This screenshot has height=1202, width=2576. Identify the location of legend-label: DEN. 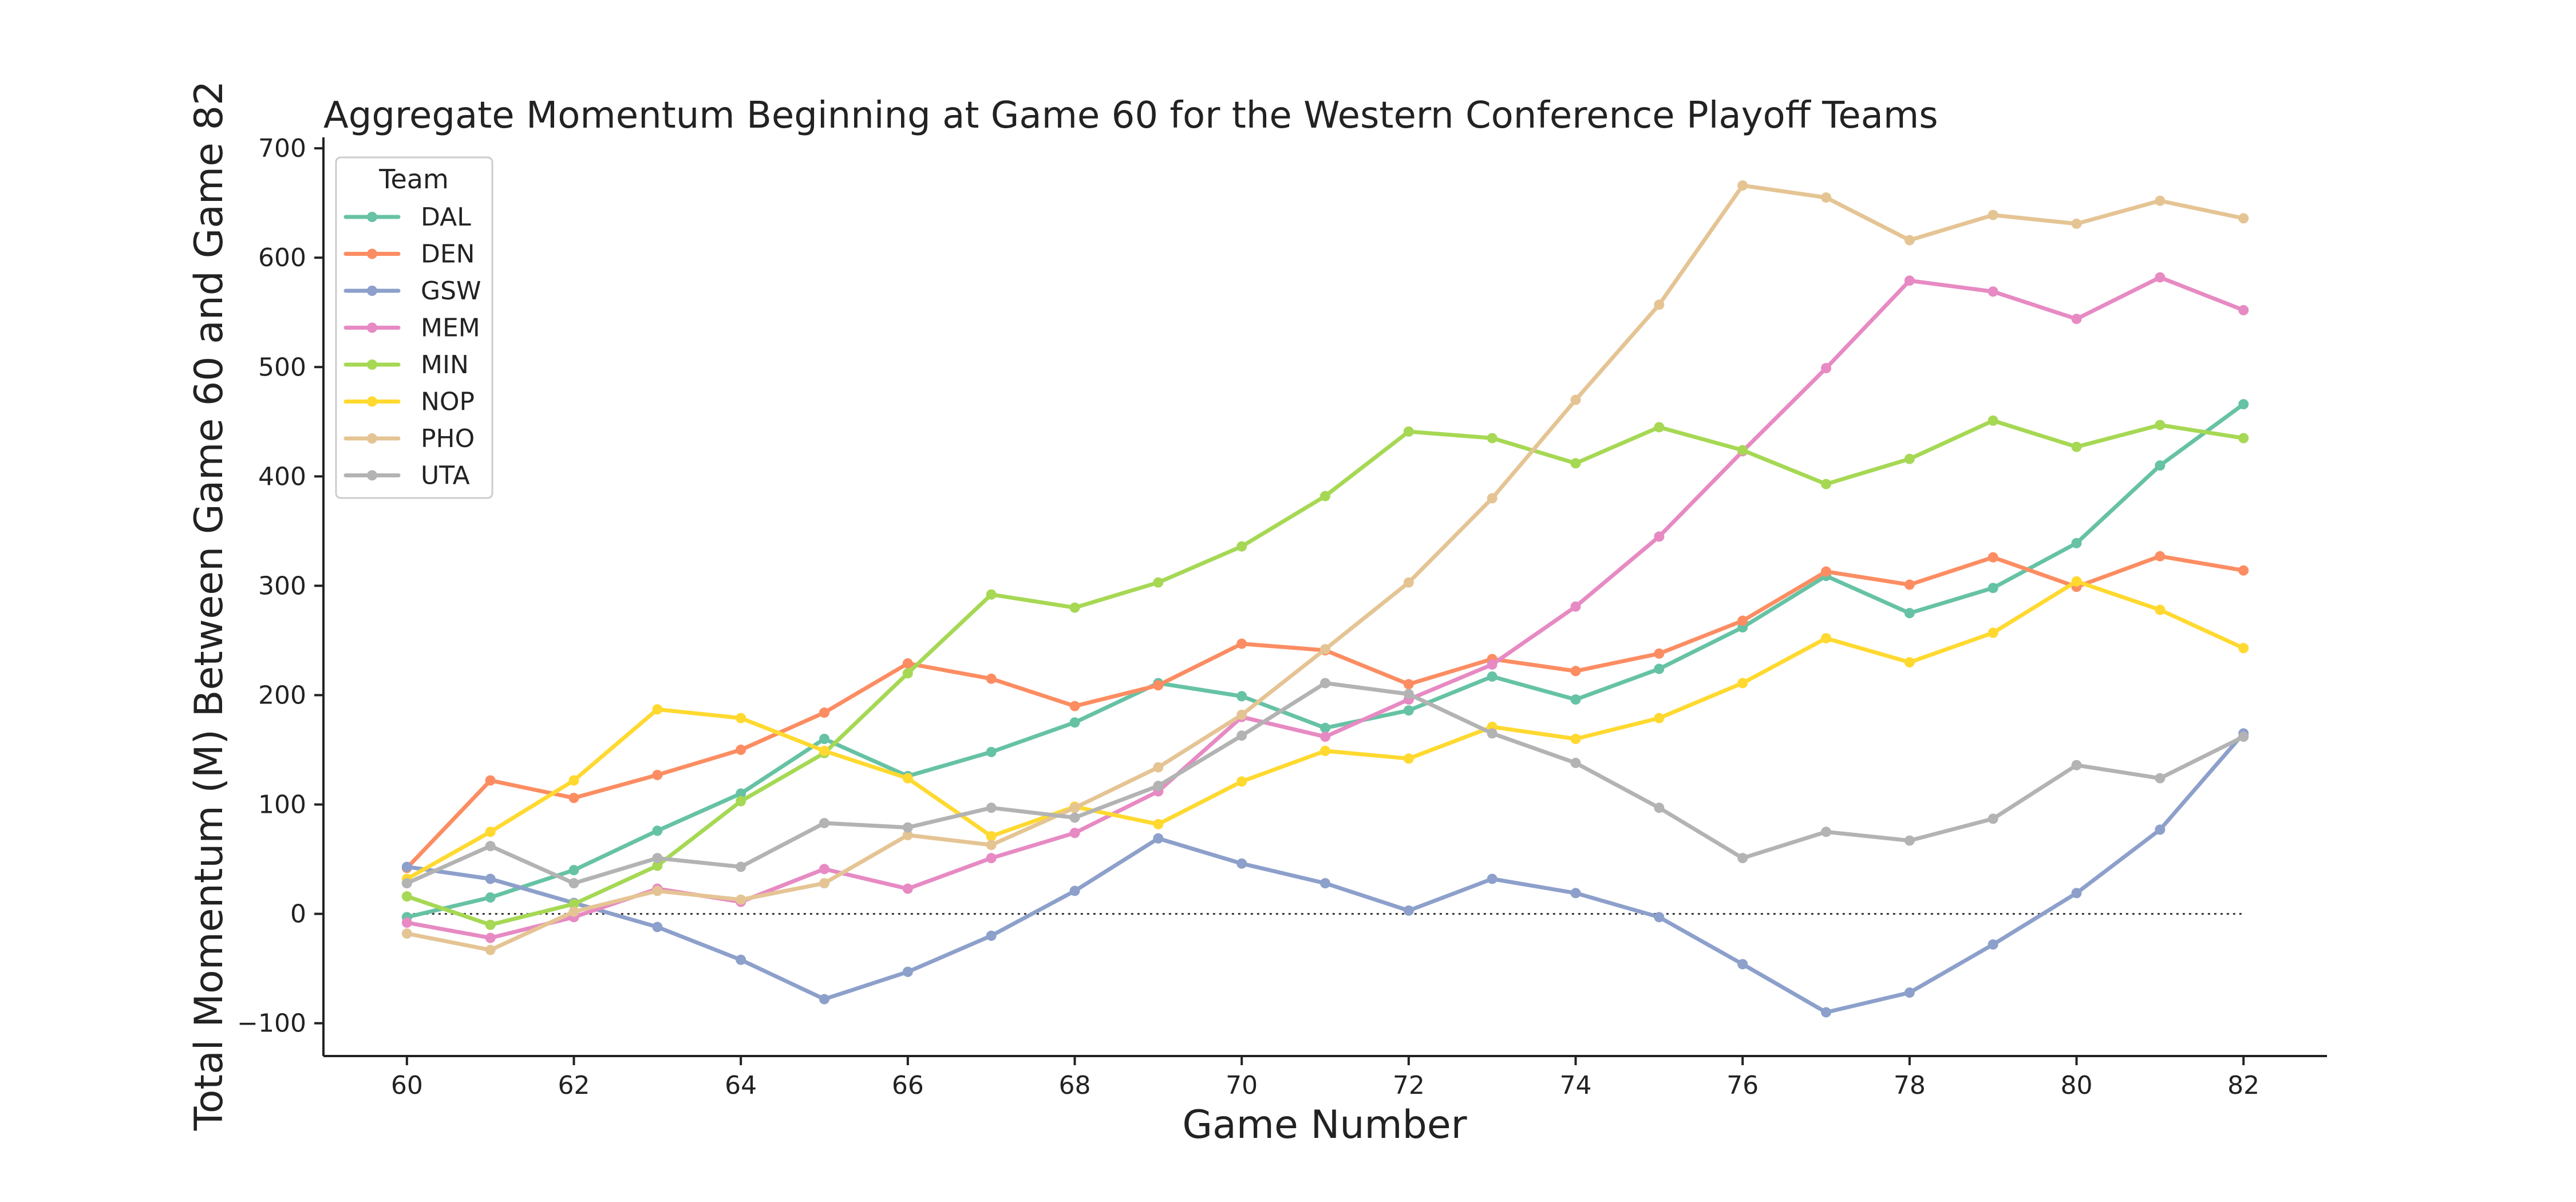
(448, 255).